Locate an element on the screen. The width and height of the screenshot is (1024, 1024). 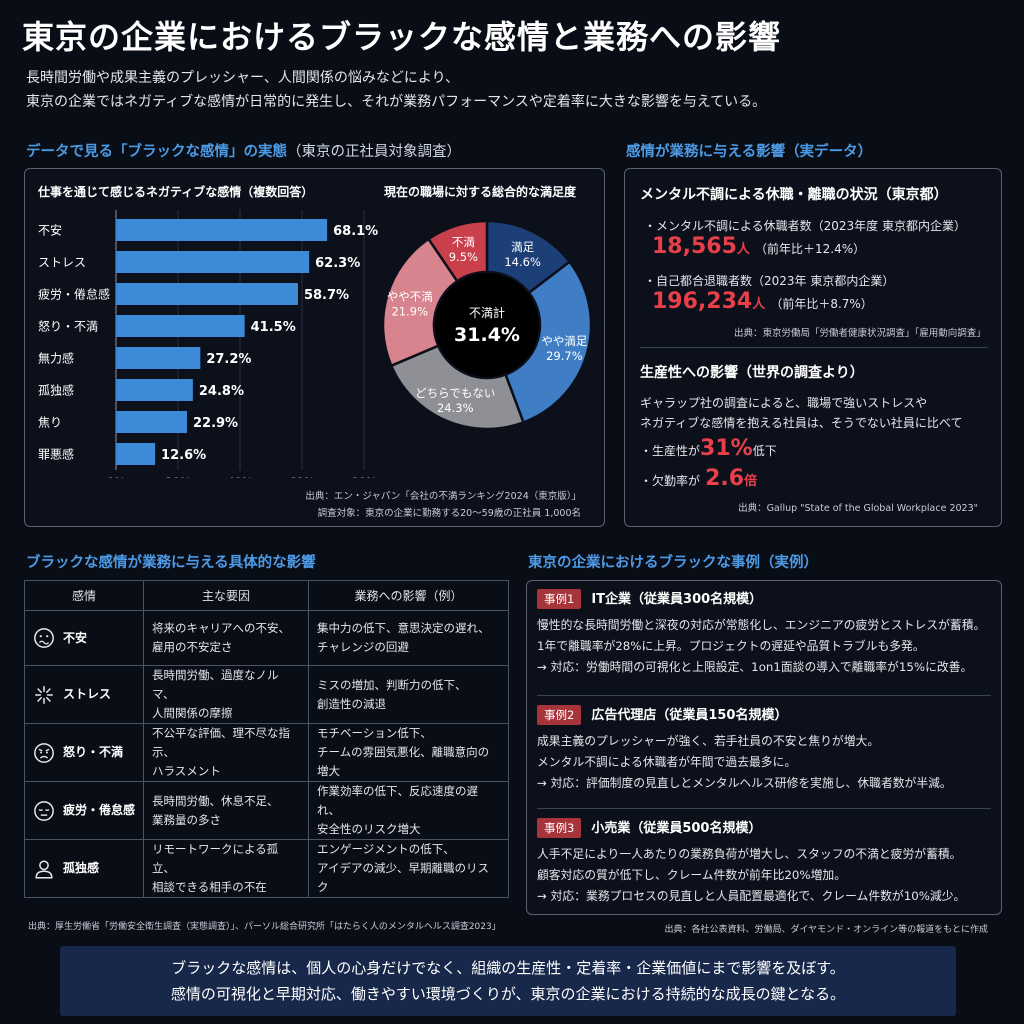
section-title-data: データで見る「ブラックな感情」の実態（東京の正社員対象調査） is located at coordinates (243, 150).